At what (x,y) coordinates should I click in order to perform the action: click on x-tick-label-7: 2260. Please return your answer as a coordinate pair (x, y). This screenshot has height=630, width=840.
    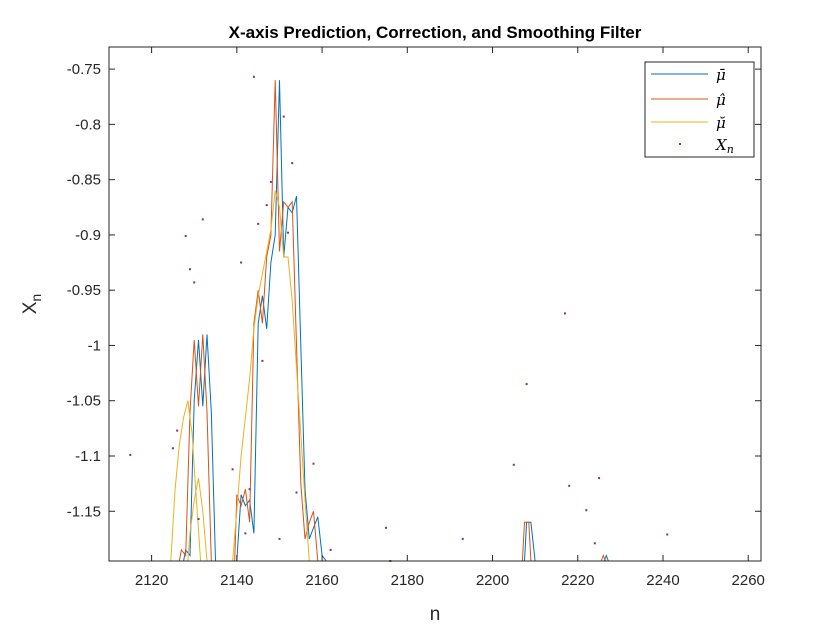
    Looking at the image, I should click on (748, 580).